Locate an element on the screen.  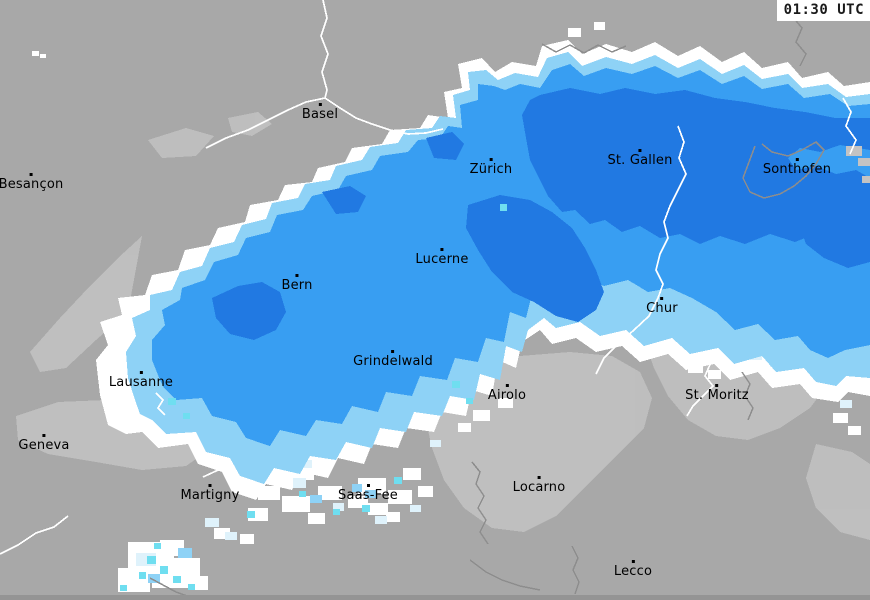
timestamp-label: 01:30 UTC is located at coordinates (823, 10).